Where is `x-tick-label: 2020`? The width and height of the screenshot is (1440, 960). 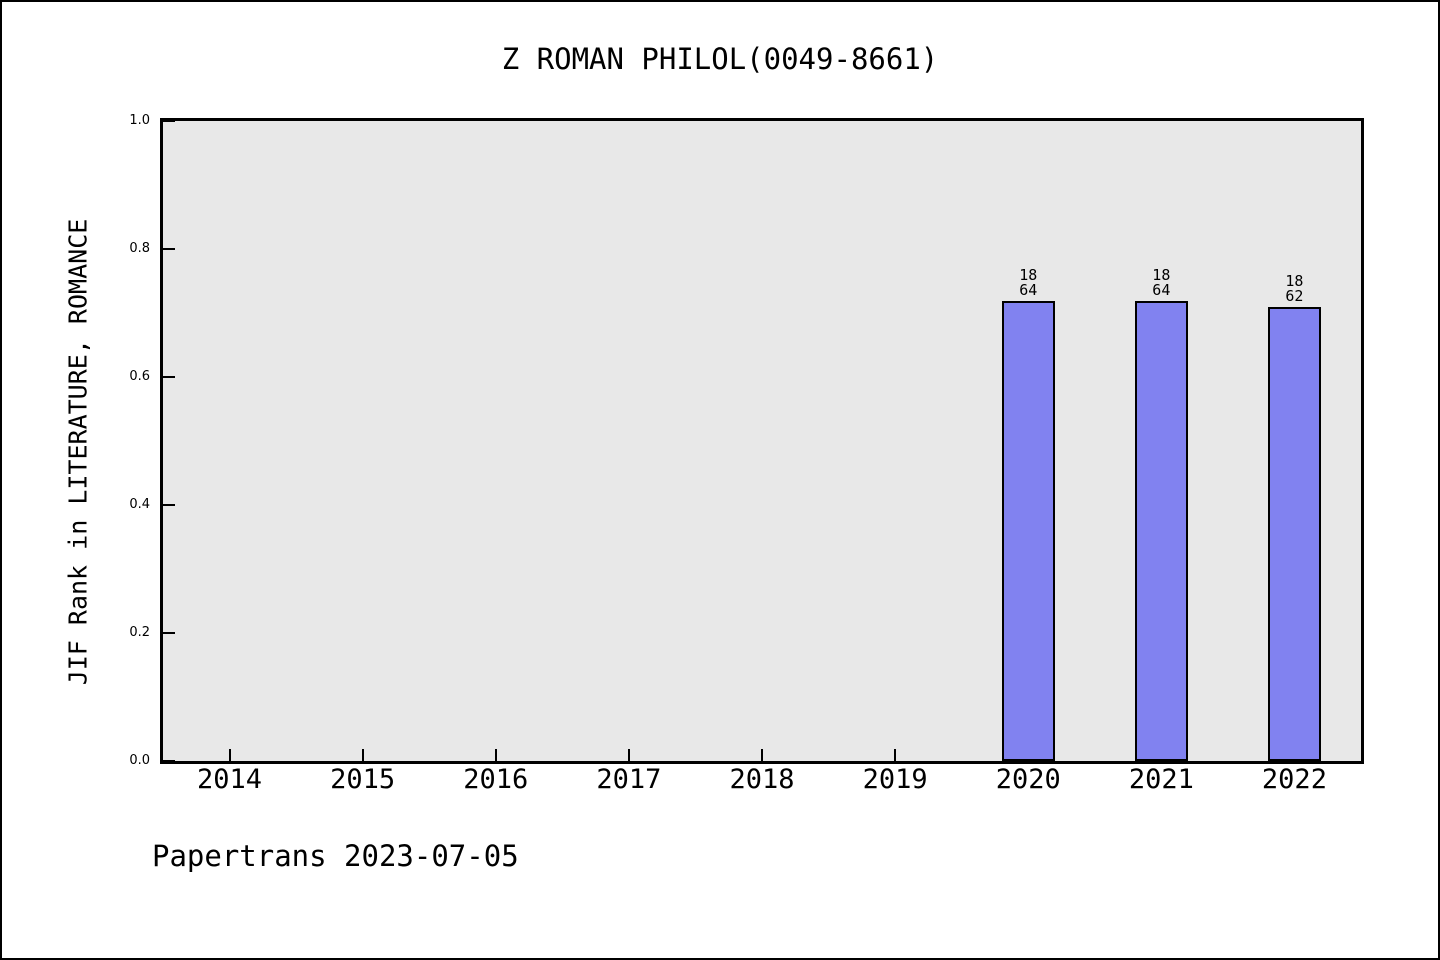
x-tick-label: 2020 is located at coordinates (1028, 779).